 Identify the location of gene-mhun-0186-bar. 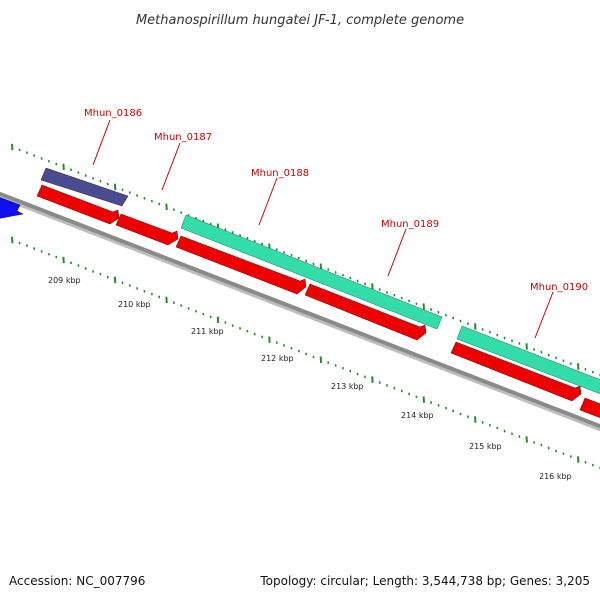
(84, 187).